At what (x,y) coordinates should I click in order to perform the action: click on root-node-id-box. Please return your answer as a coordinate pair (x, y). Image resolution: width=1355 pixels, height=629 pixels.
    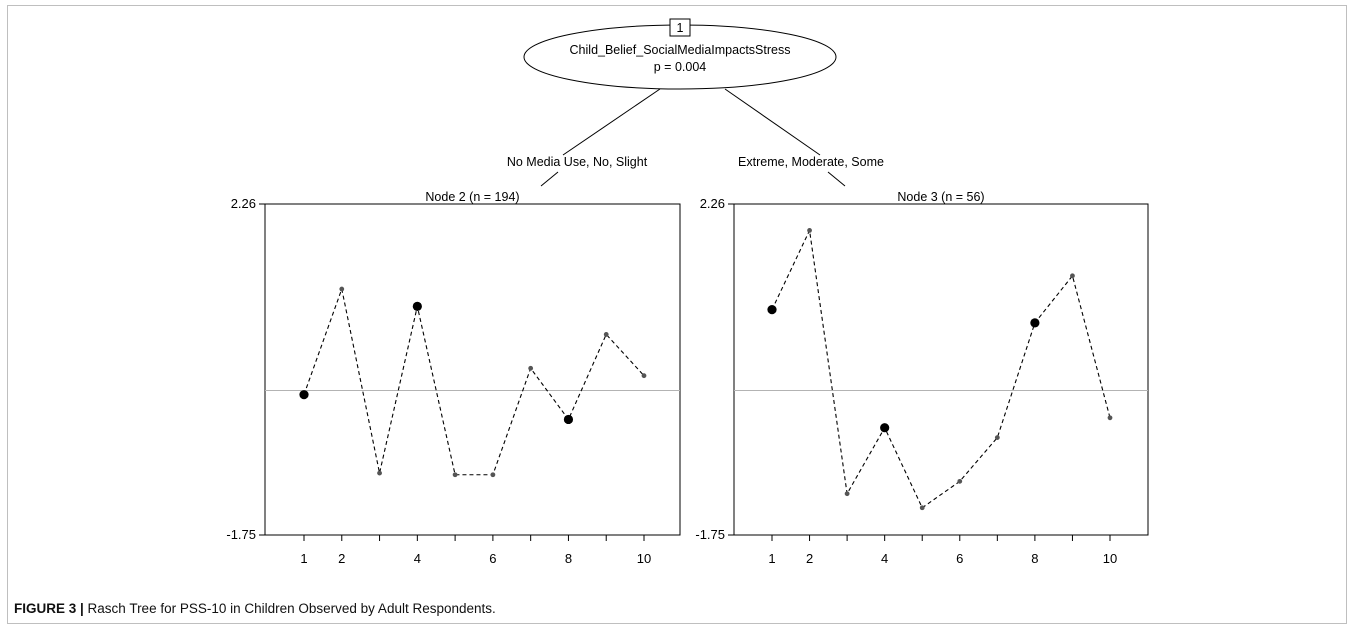
    Looking at the image, I should click on (680, 27).